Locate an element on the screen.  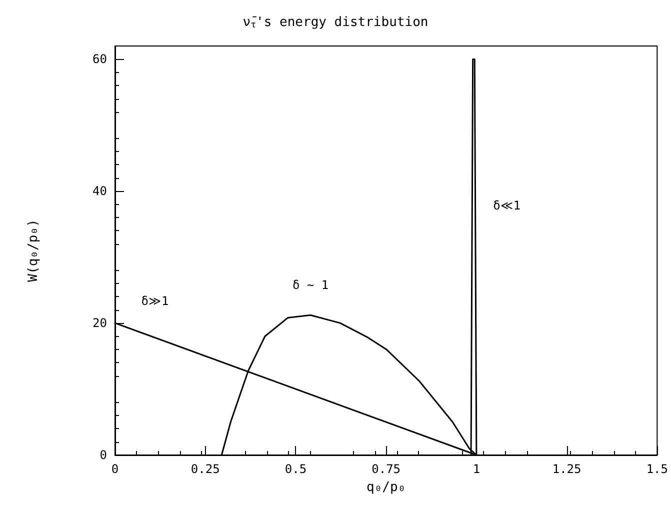
x-axis-title: q₀/p₀ is located at coordinates (386, 487).